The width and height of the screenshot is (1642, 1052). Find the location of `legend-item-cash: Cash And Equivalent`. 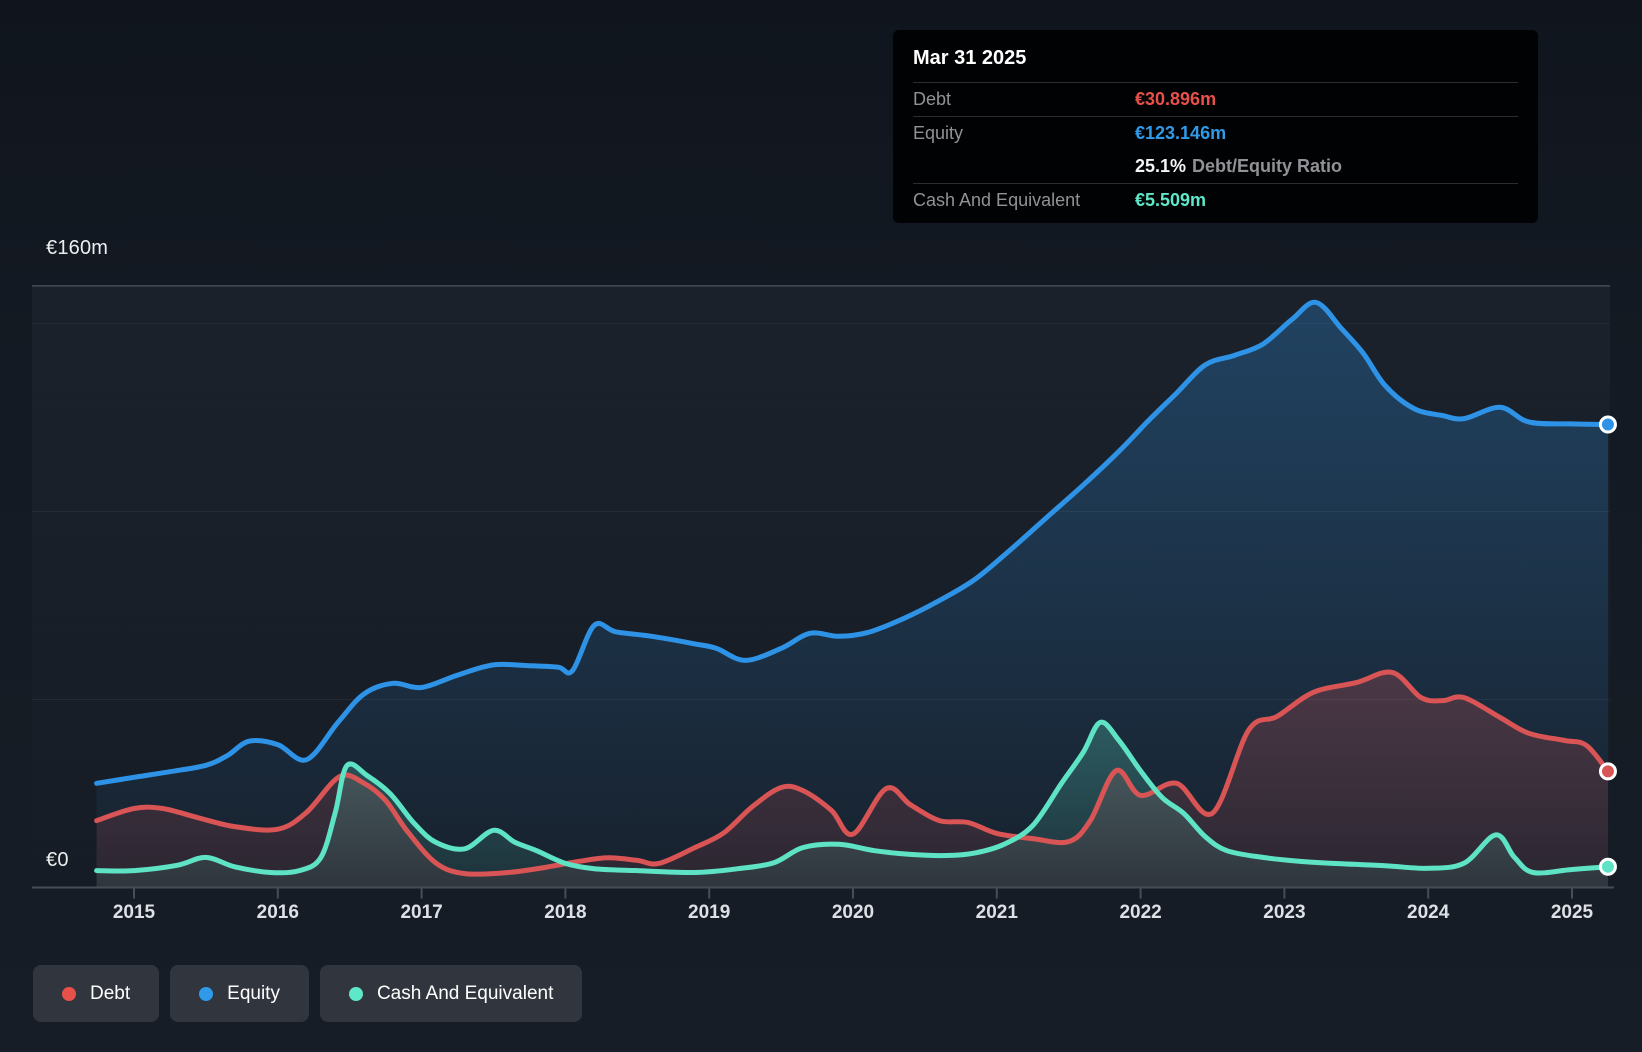

legend-item-cash: Cash And Equivalent is located at coordinates (451, 993).